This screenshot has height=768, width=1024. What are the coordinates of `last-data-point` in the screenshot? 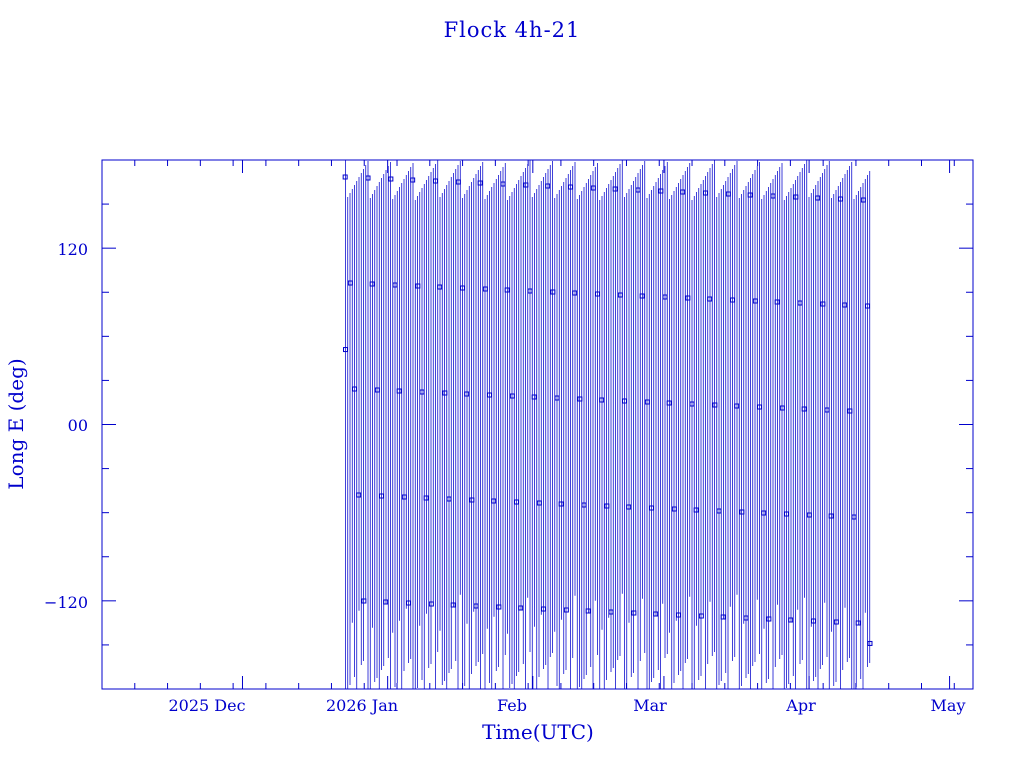 It's located at (870, 643).